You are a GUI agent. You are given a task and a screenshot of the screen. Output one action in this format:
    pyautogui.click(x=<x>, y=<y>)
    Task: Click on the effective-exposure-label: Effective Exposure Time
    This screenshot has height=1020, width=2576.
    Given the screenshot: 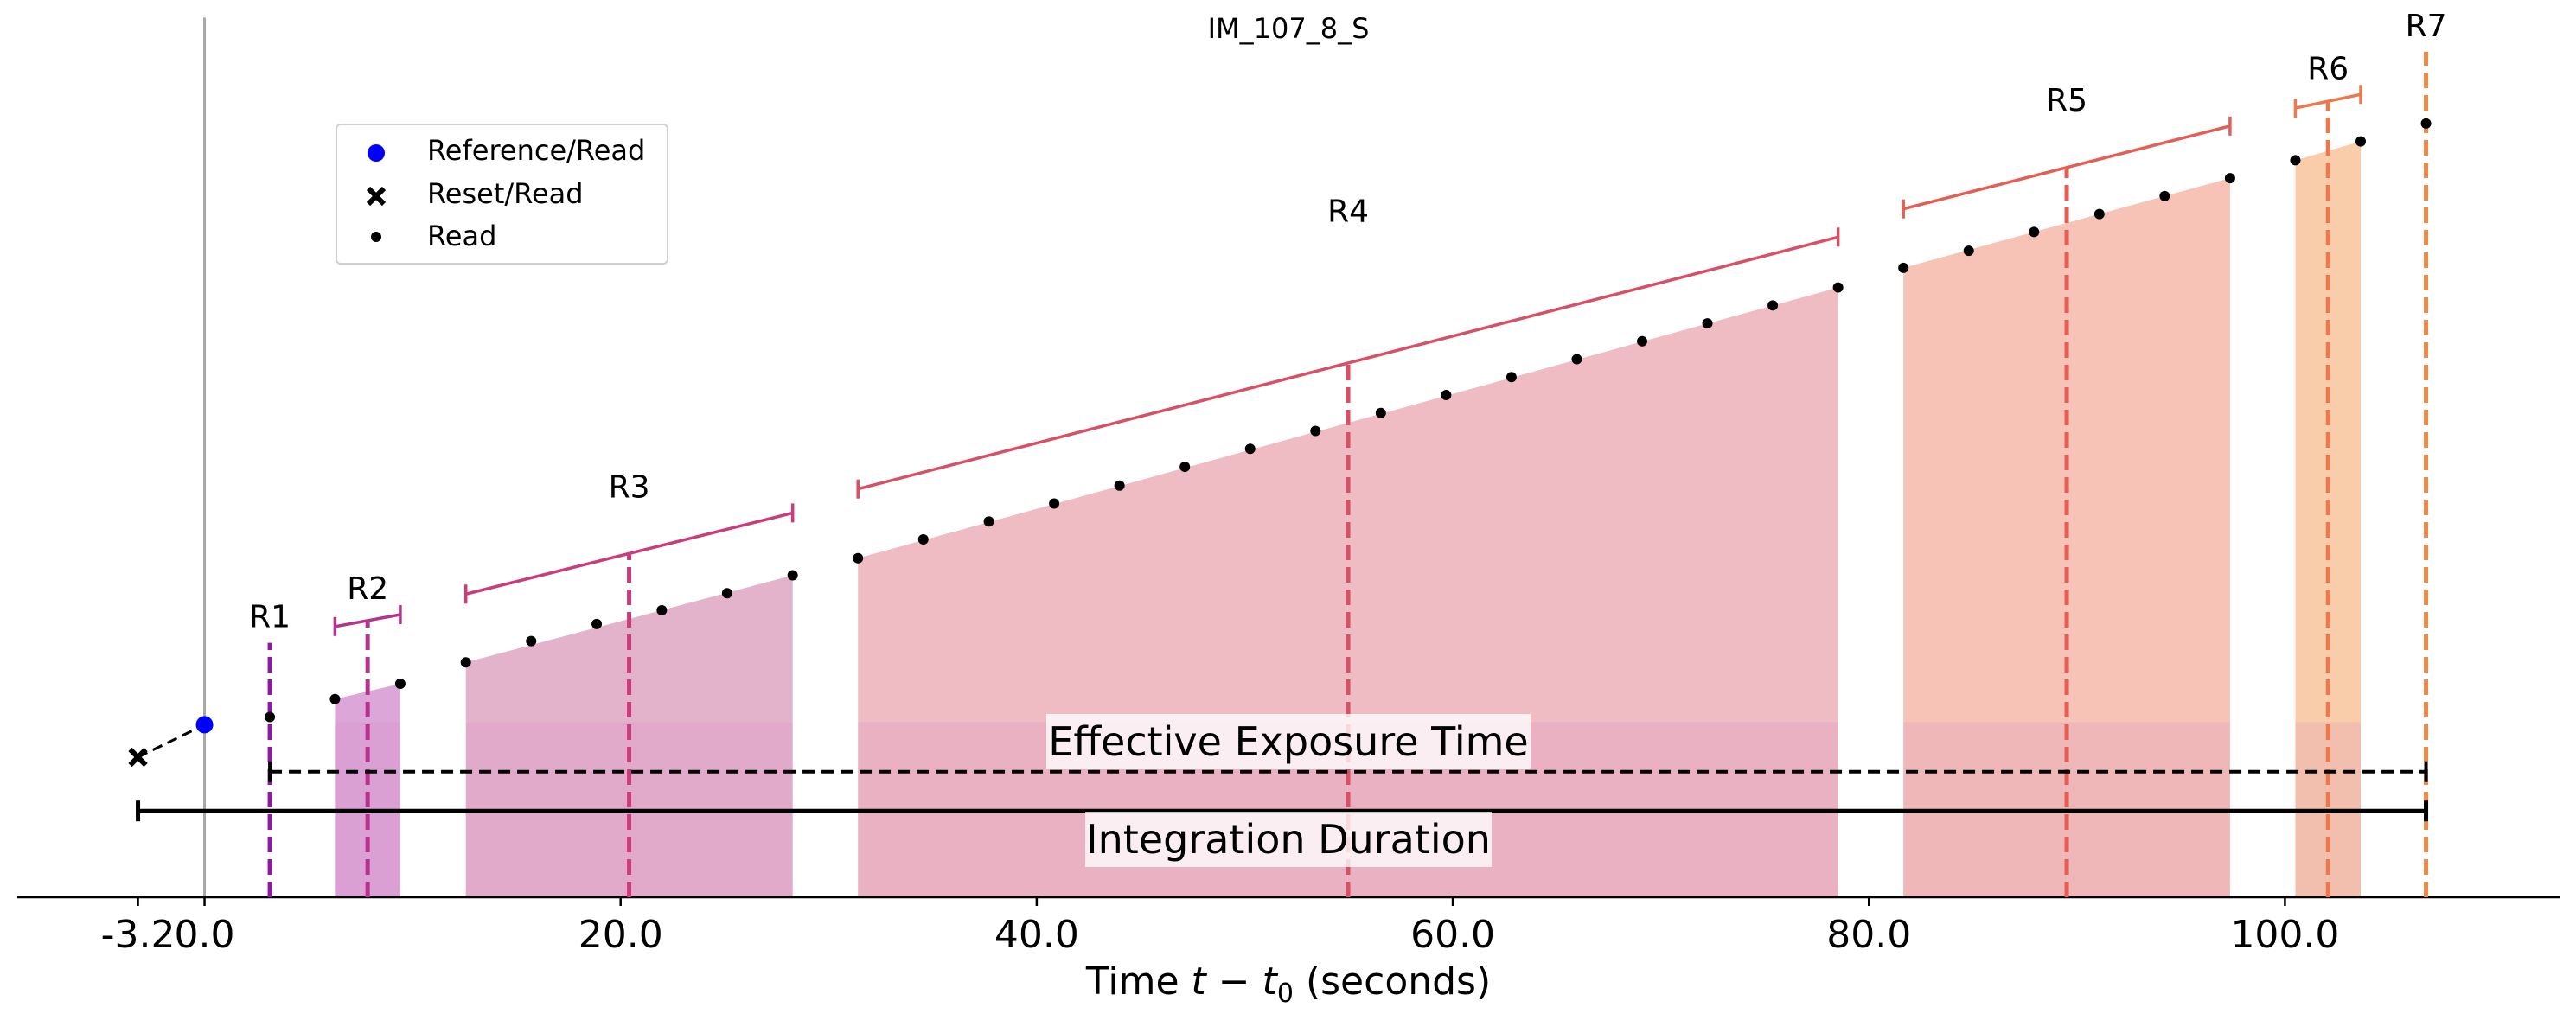 What is the action you would take?
    pyautogui.click(x=1288, y=742)
    